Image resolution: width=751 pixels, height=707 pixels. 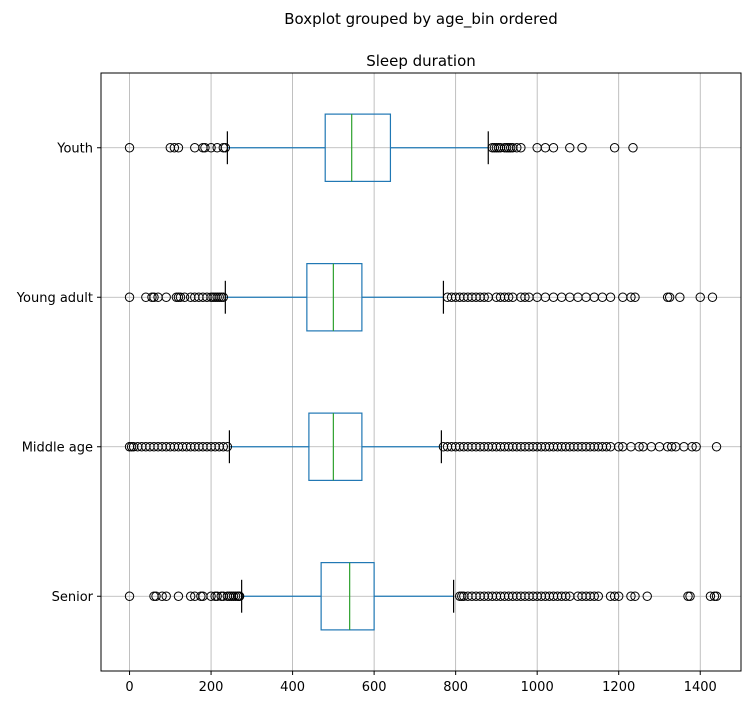 What do you see at coordinates (455, 687) in the screenshot?
I see `x-tick-label: 800` at bounding box center [455, 687].